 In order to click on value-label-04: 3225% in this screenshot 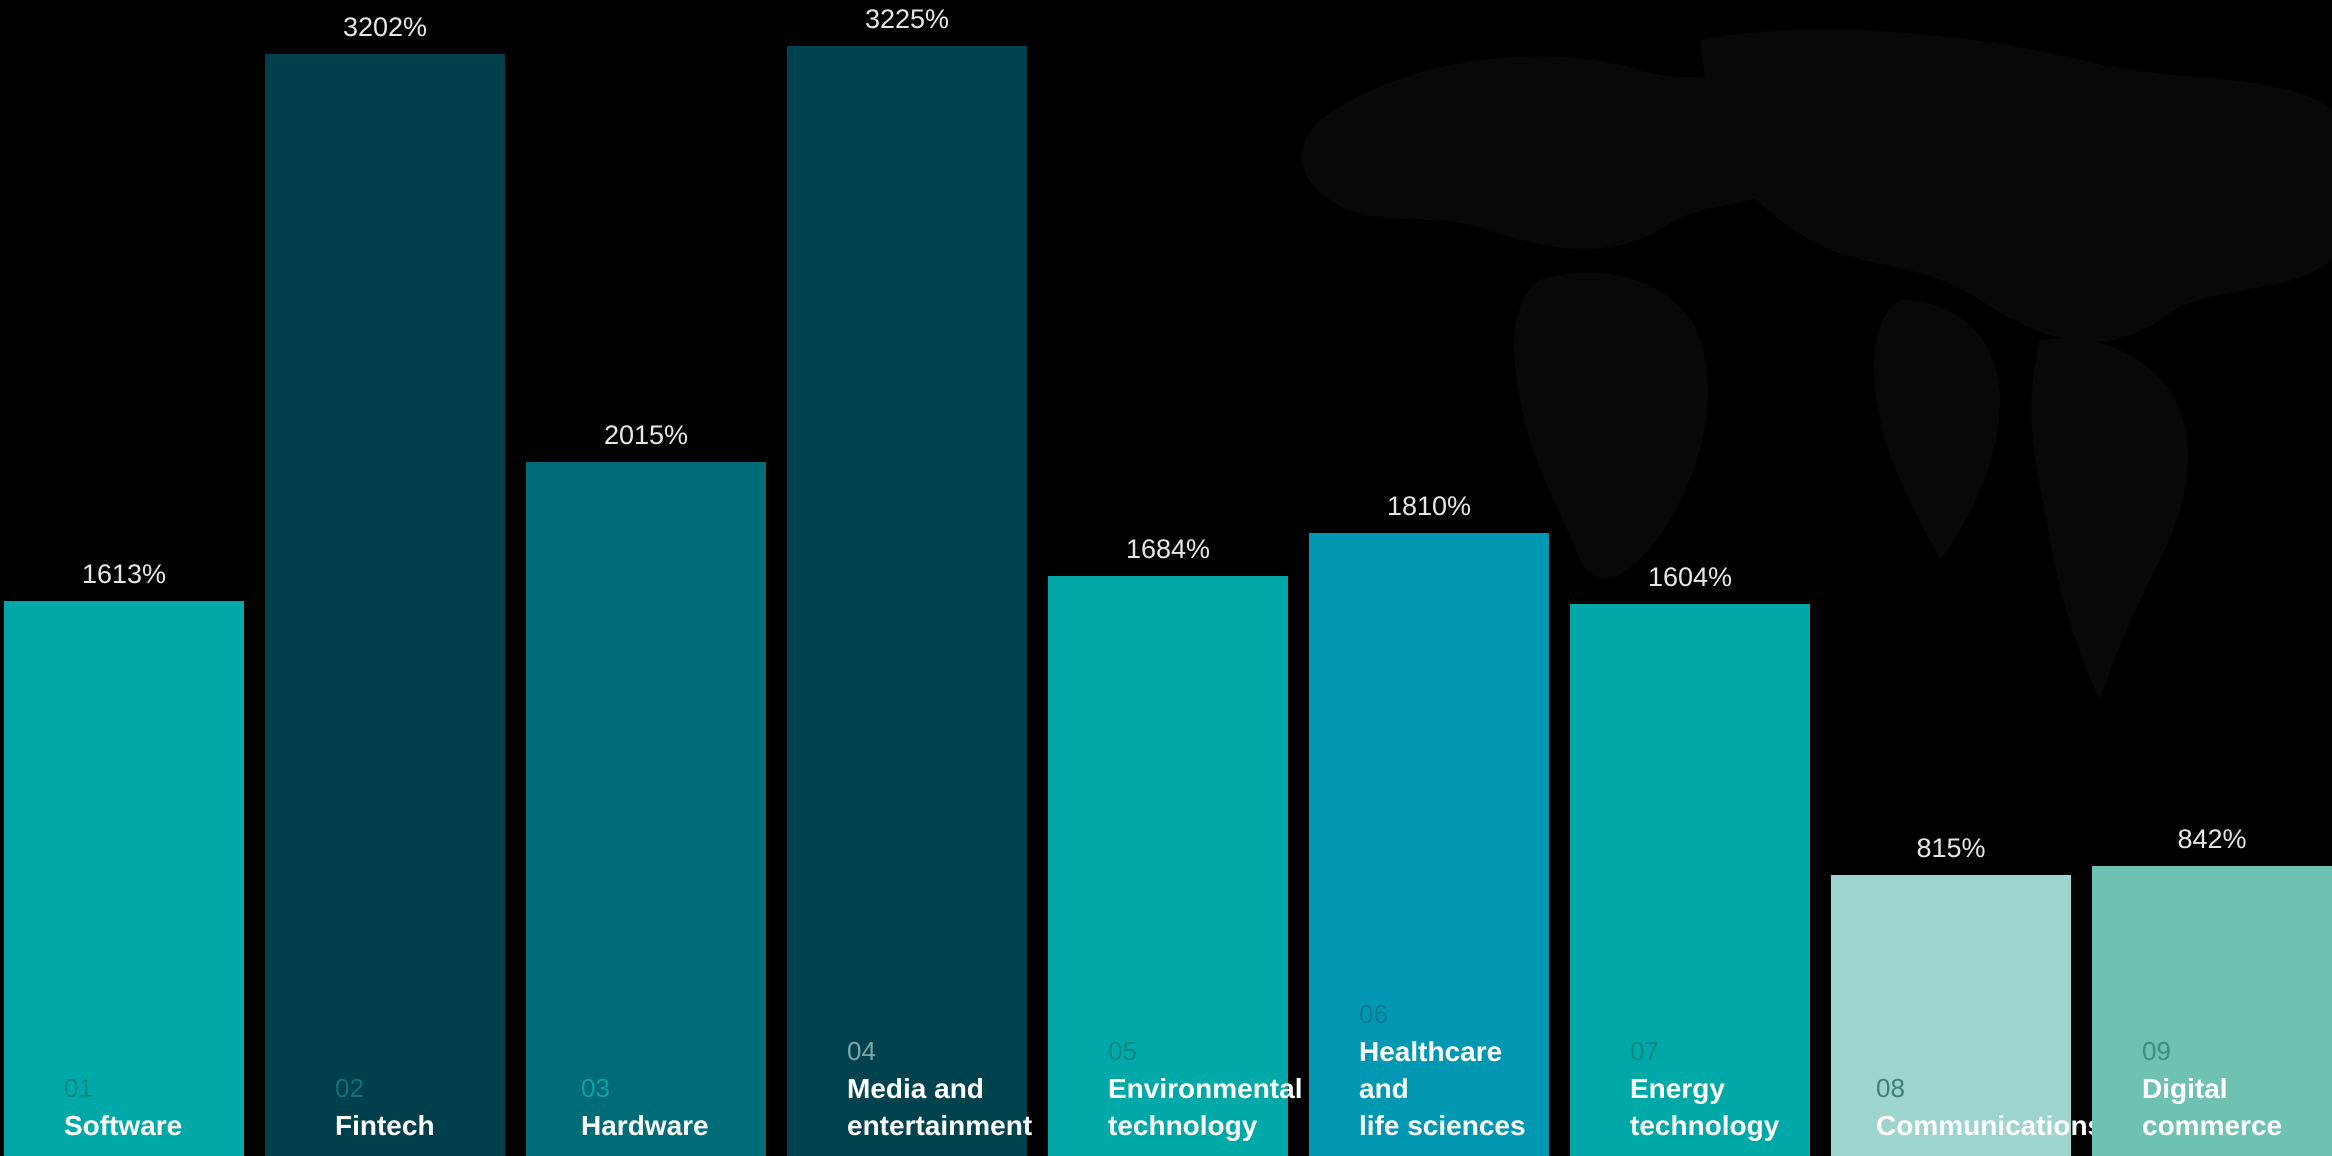, I will do `click(907, 19)`.